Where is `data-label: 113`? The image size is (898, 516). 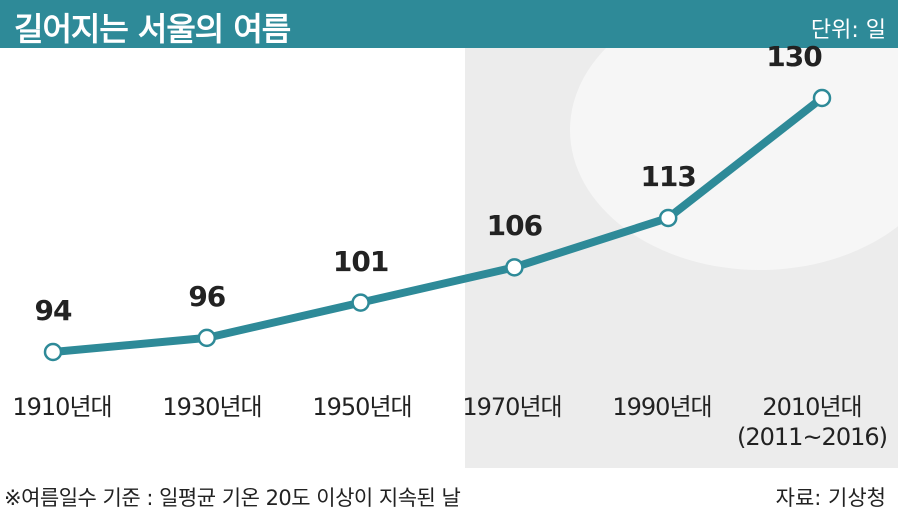
data-label: 113 is located at coordinates (668, 176).